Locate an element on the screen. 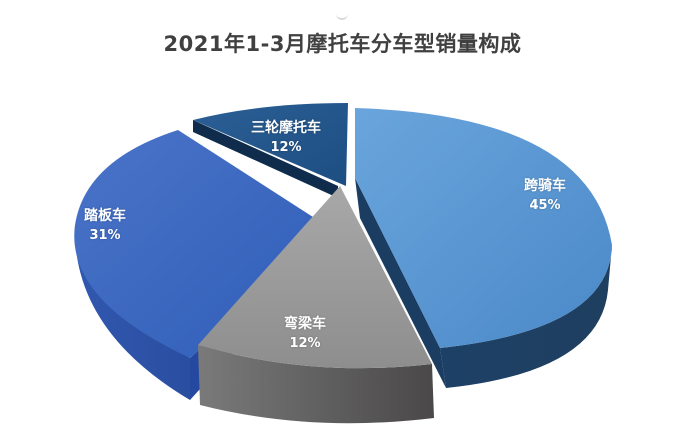 Image resolution: width=685 pixels, height=445 pixels. slice-name: 弯梁车 is located at coordinates (305, 324).